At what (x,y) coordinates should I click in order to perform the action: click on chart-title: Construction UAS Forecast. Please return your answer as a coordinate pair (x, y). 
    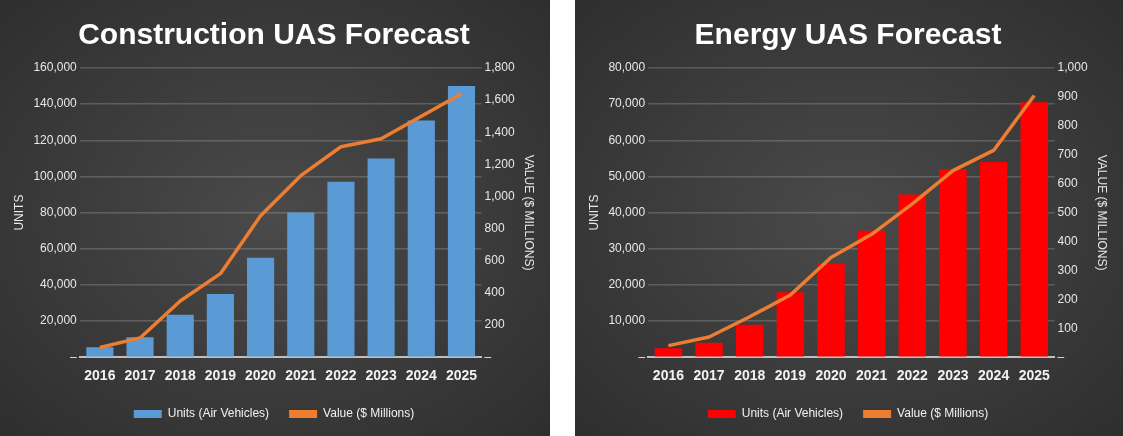
    Looking at the image, I should click on (274, 34).